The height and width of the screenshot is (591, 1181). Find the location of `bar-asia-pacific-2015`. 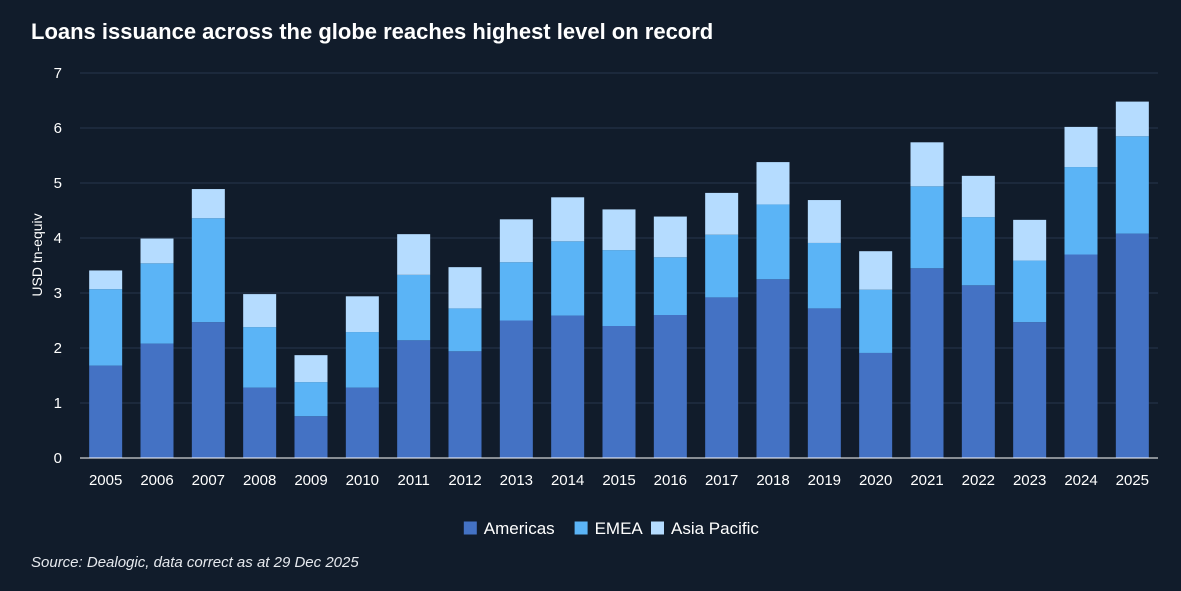

bar-asia-pacific-2015 is located at coordinates (619, 230).